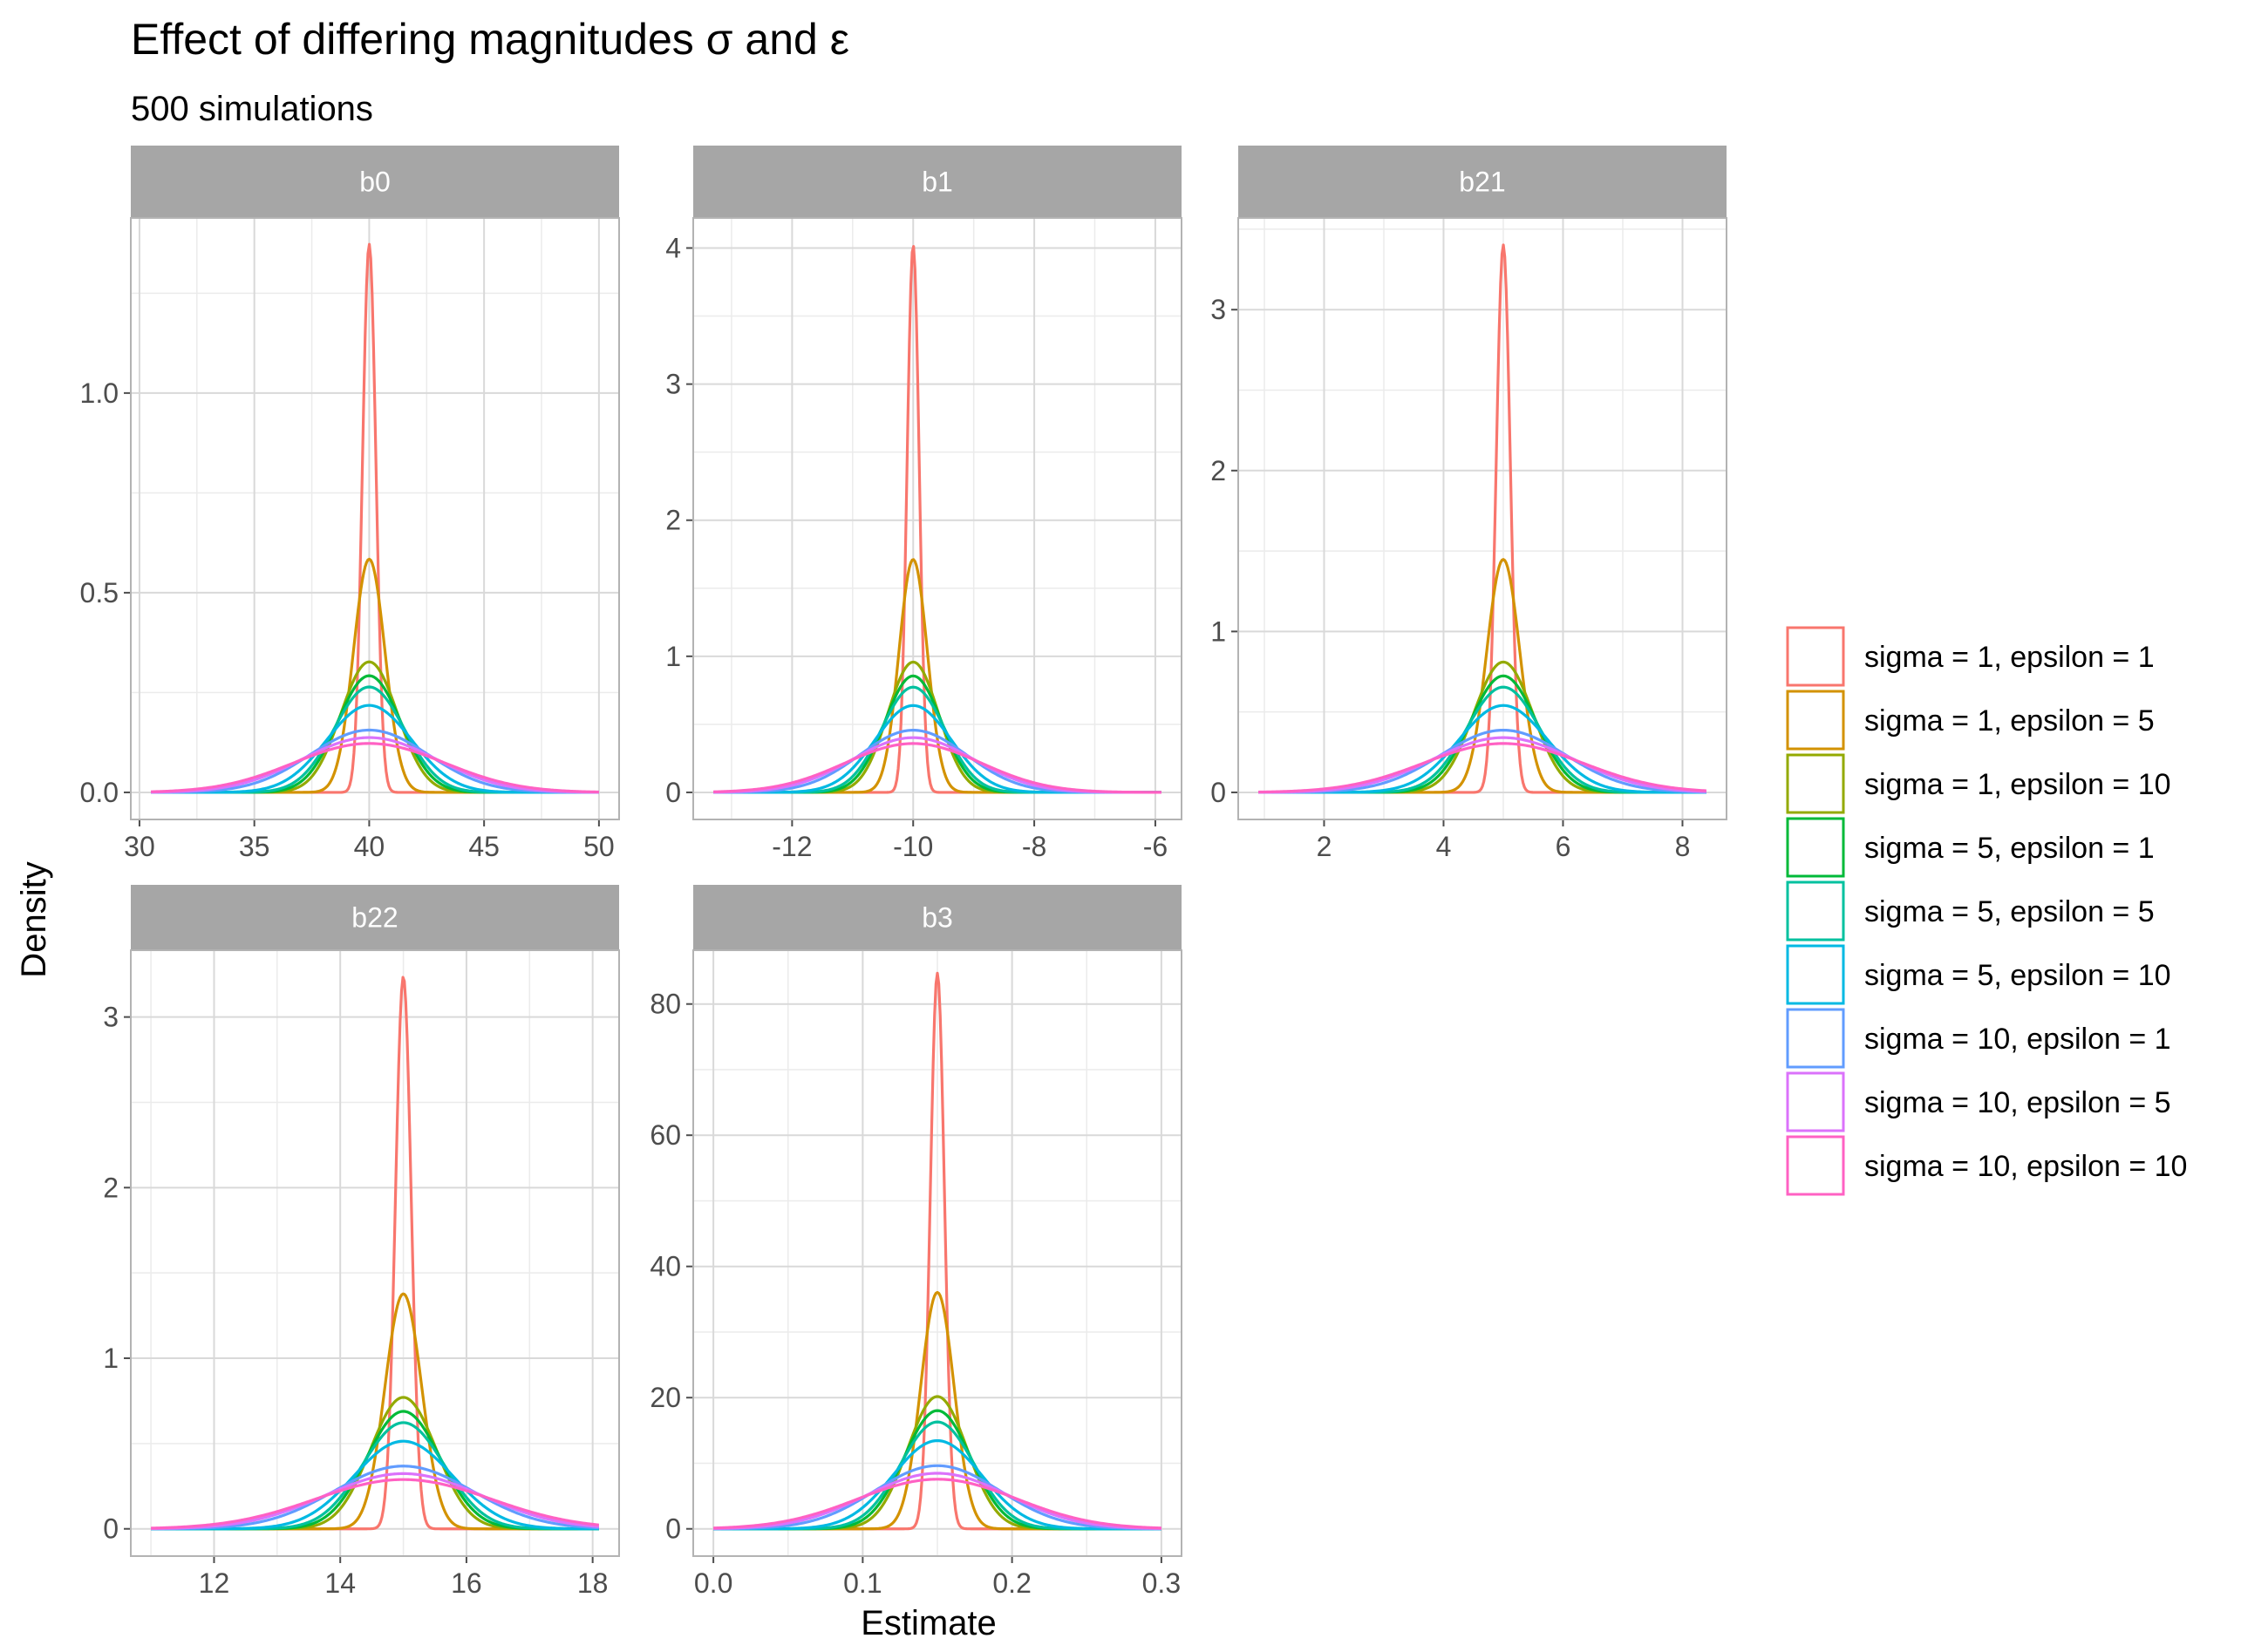  I want to click on legend-item: sigma = 1, epsilon = 1, so click(1970, 656).